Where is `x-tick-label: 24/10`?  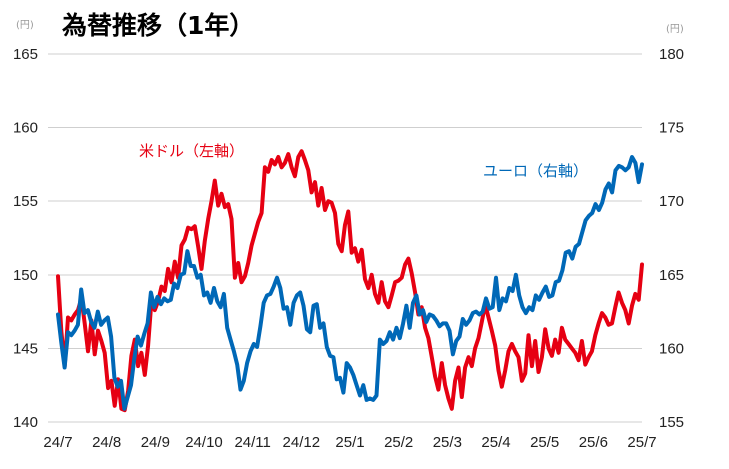 x-tick-label: 24/10 is located at coordinates (204, 442).